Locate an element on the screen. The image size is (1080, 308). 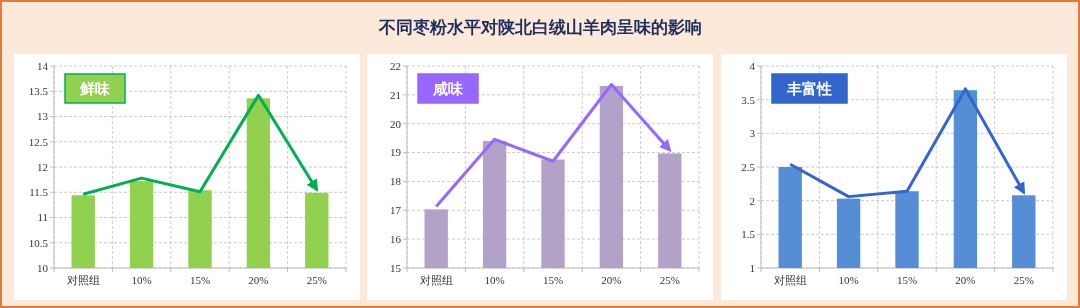
y-tick-label: 14 is located at coordinates (43, 65).